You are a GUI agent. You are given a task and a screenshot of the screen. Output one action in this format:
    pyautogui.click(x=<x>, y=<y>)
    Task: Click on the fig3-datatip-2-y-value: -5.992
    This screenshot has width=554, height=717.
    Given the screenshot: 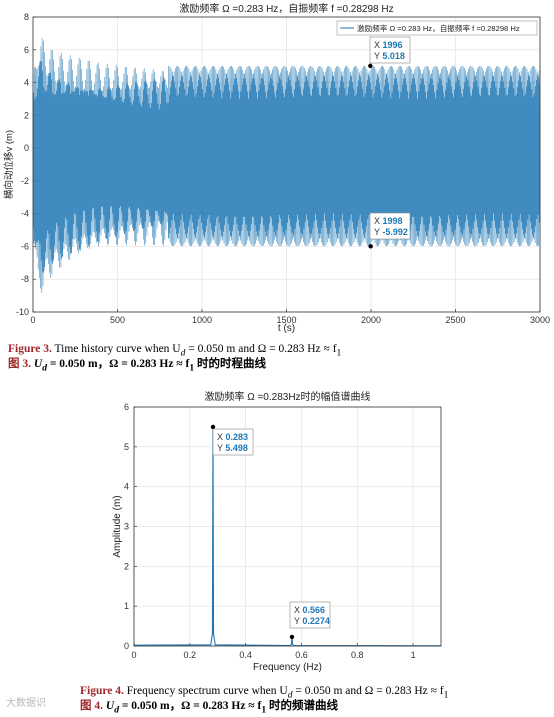 What is the action you would take?
    pyautogui.click(x=395, y=232)
    